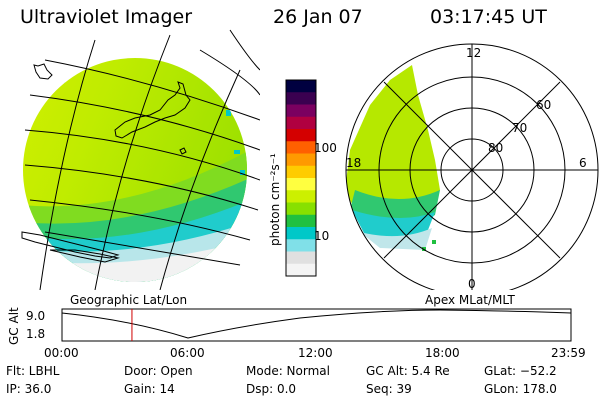 This screenshot has height=400, width=600. Describe the element at coordinates (271, 389) in the screenshot. I see `dsp-readout: Dsp: 0.0` at that location.